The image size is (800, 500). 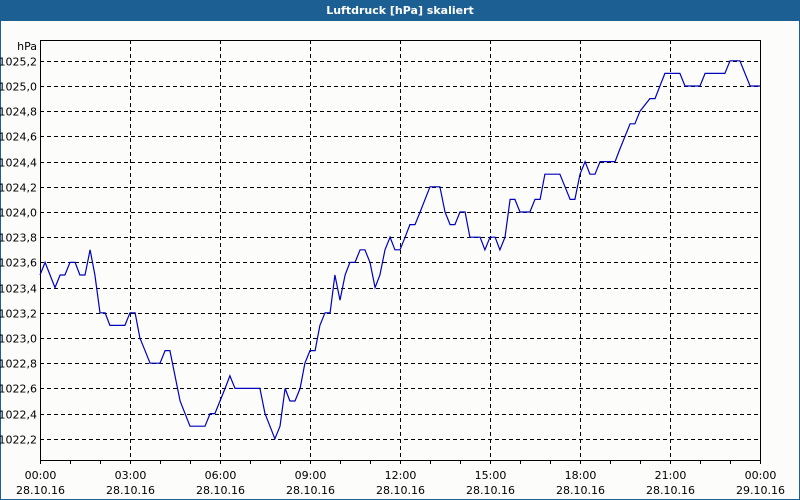 What do you see at coordinates (221, 475) in the screenshot?
I see `x-tick-time: 06:00` at bounding box center [221, 475].